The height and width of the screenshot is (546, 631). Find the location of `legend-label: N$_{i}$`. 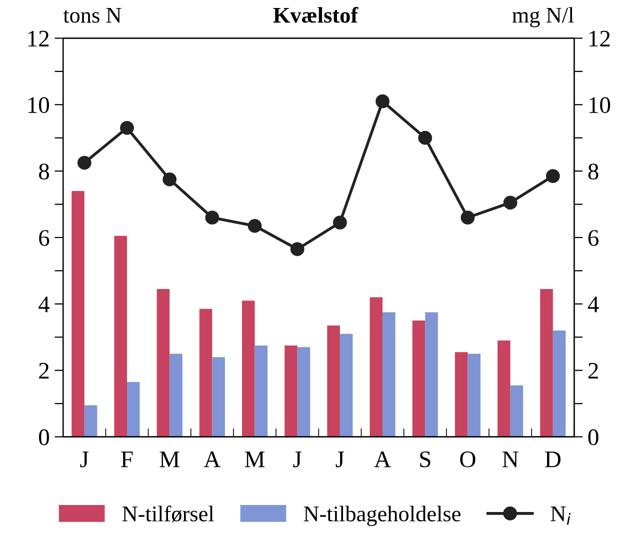

legend-label: N$_{i}$ is located at coordinates (560, 515).